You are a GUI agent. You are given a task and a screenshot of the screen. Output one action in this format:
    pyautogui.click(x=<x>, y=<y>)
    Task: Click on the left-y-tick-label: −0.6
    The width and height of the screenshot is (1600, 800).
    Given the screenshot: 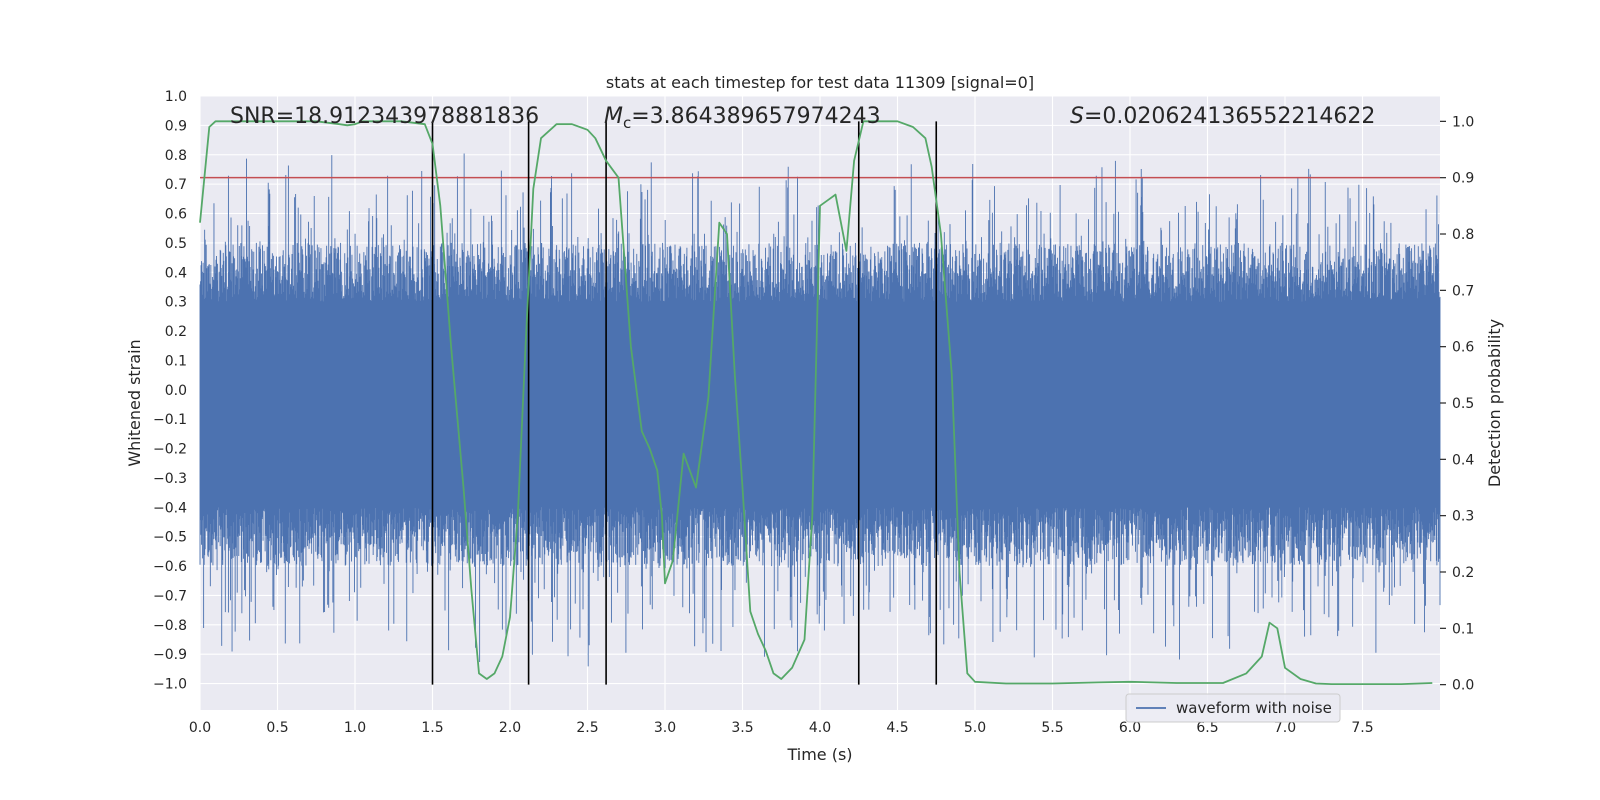 What is the action you would take?
    pyautogui.click(x=170, y=567)
    